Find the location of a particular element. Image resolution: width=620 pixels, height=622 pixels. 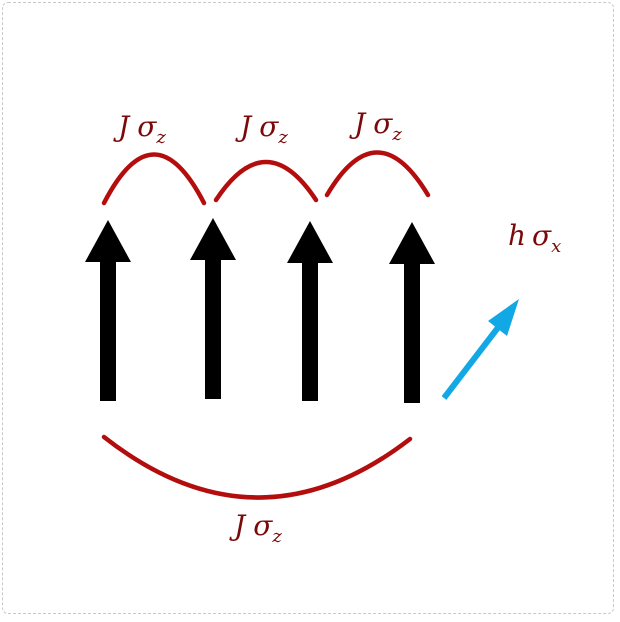

transverse-field-arrow is located at coordinates (480, 349).